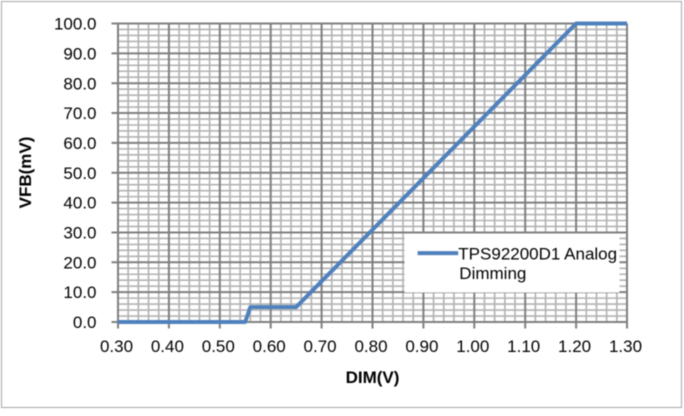 The width and height of the screenshot is (684, 416). Describe the element at coordinates (116, 346) in the screenshot. I see `svg-text: 0.30` at that location.